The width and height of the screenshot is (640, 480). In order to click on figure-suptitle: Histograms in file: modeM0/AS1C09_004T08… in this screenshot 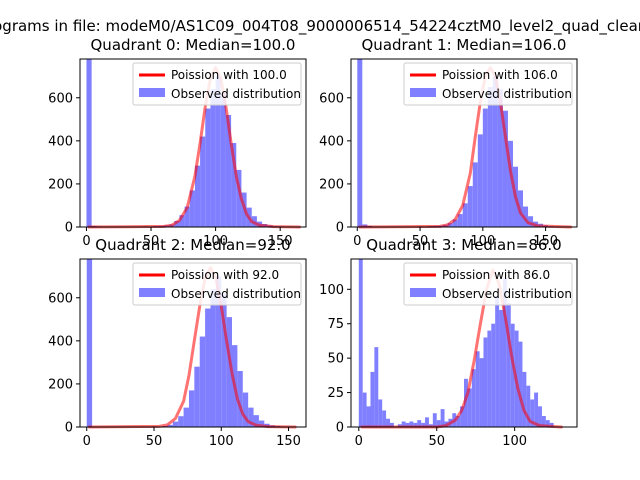, I will do `click(320, 26)`.